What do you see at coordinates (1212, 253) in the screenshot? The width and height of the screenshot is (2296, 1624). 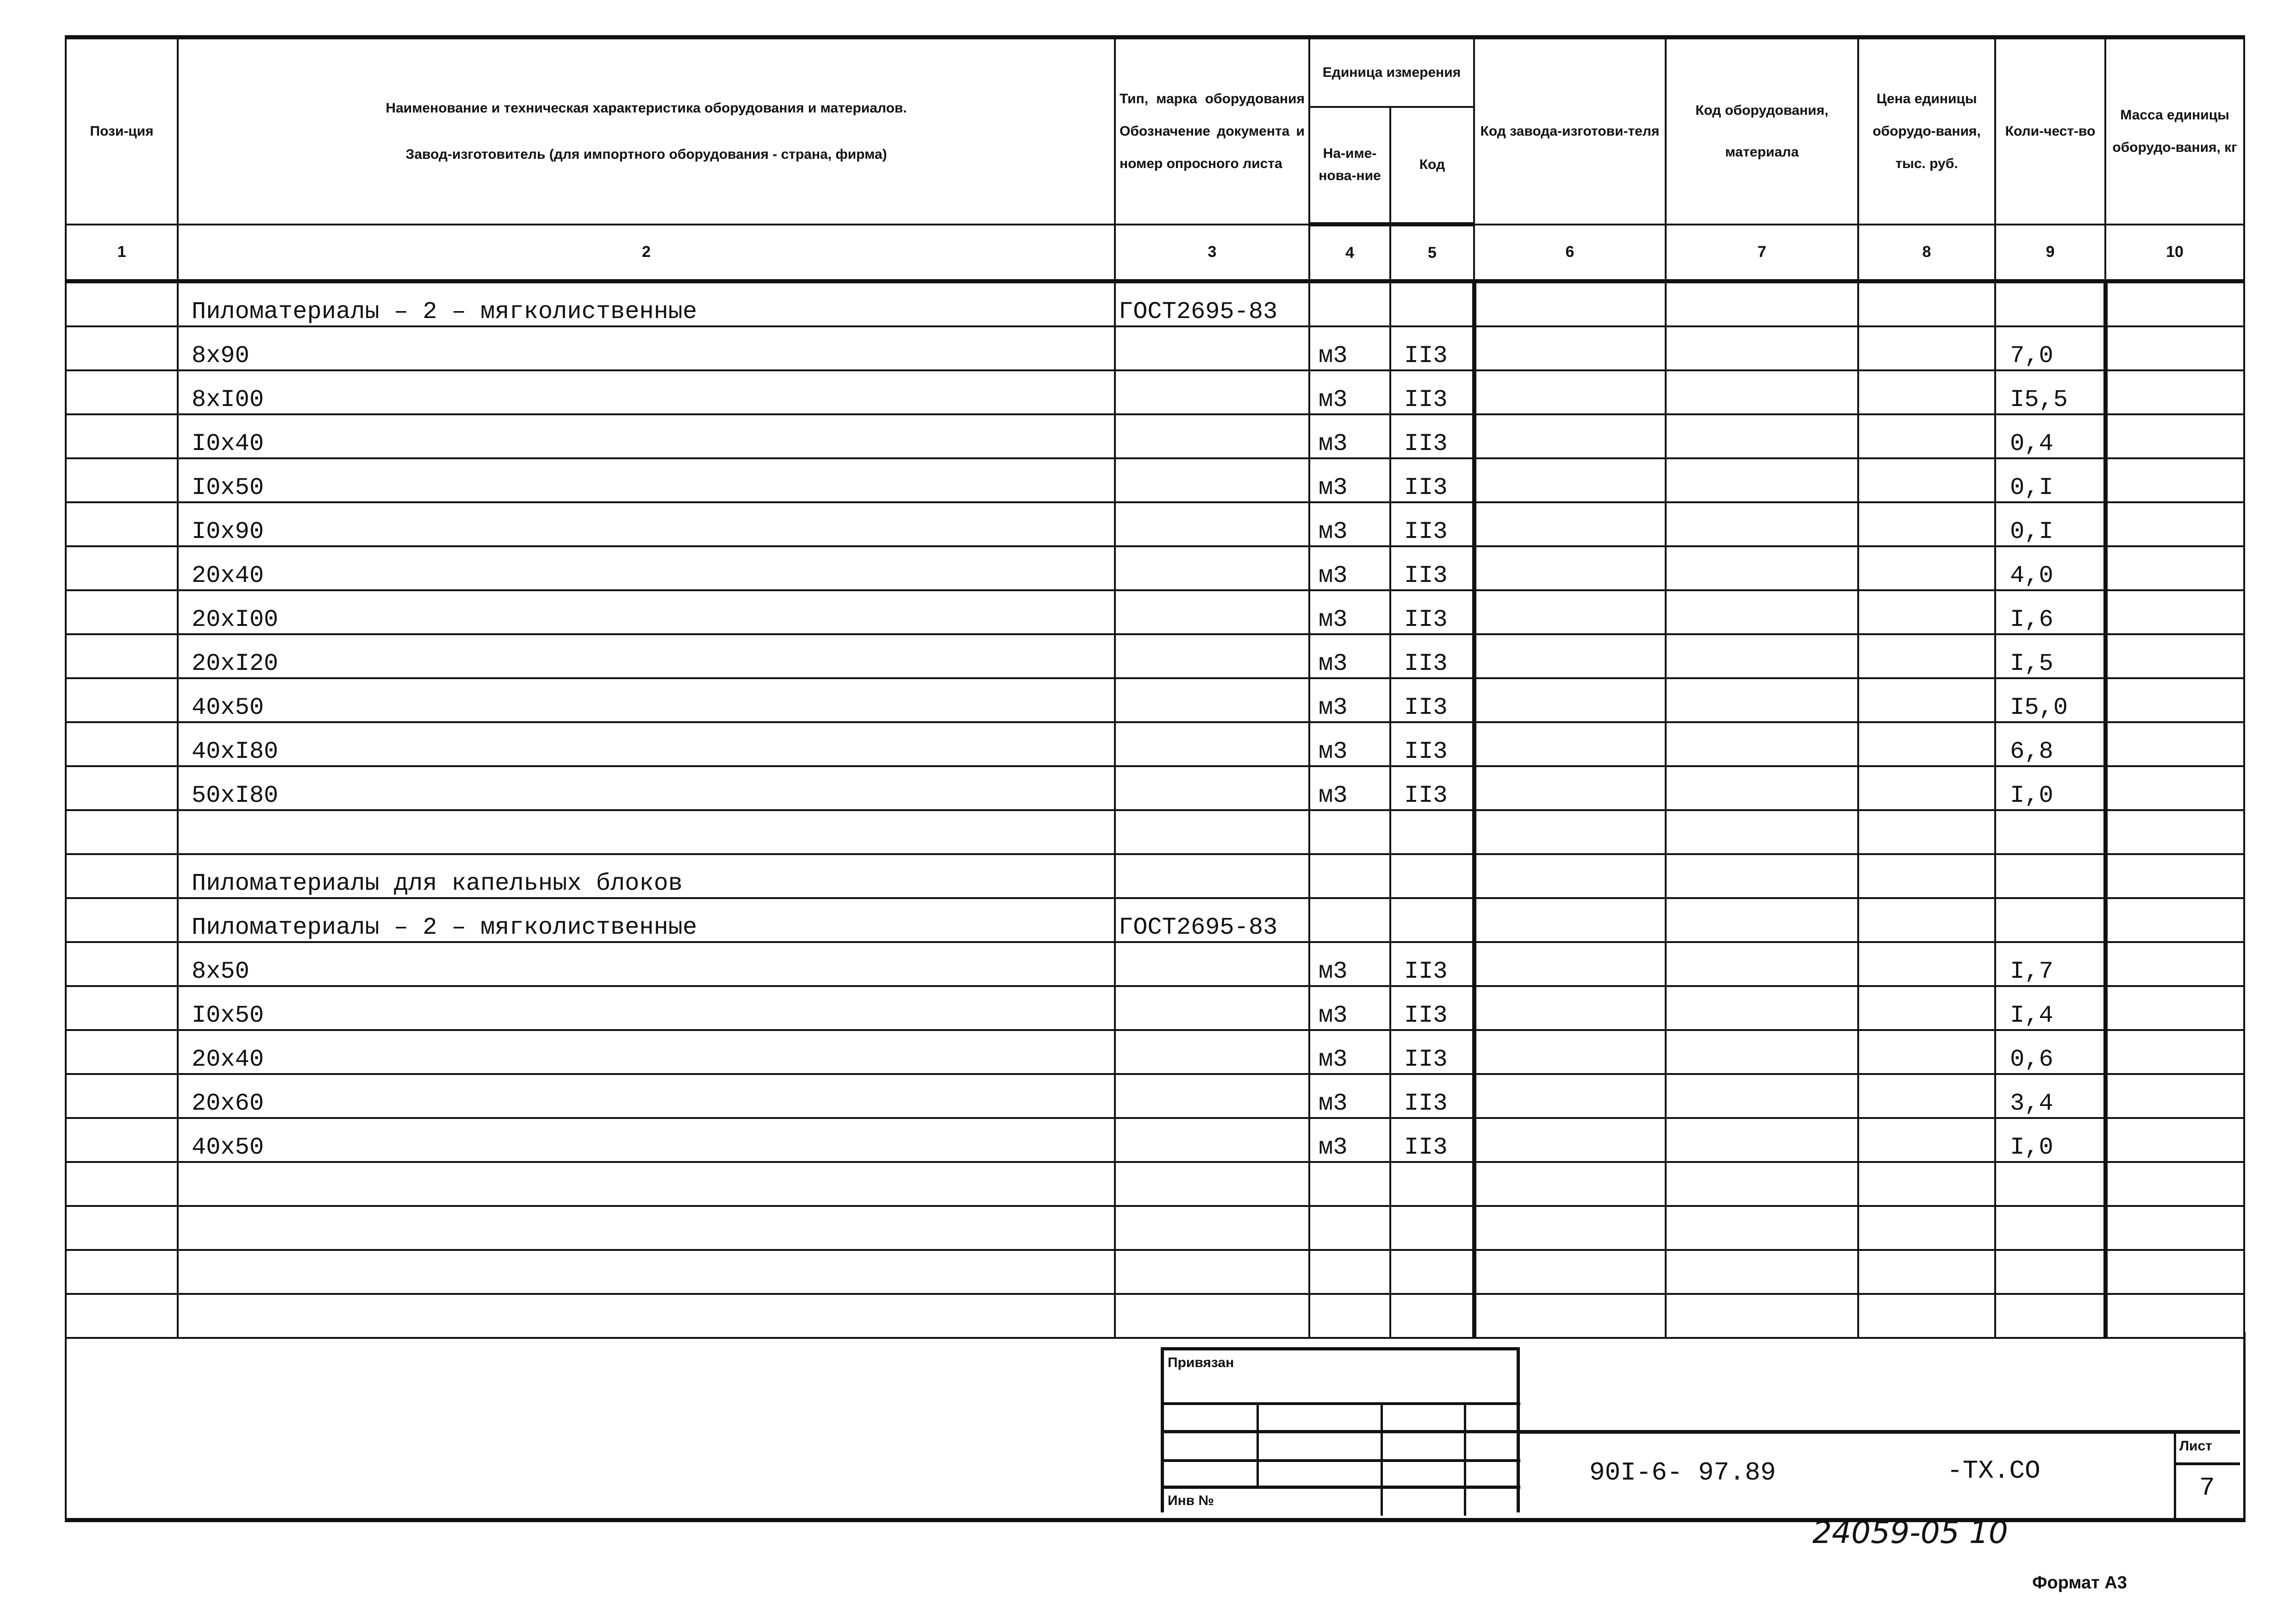 I see `column-number-3: 3` at bounding box center [1212, 253].